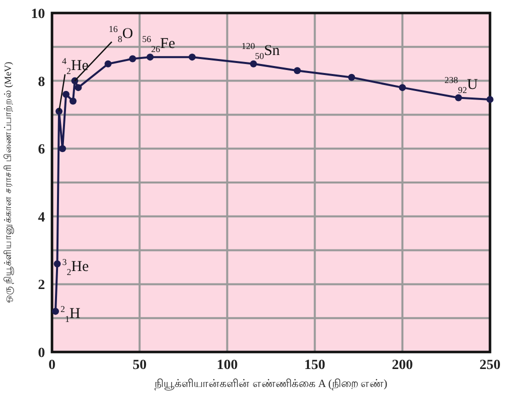 This screenshot has width=505, height=405. Describe the element at coordinates (41, 353) in the screenshot. I see `y-tick-label: 0` at that location.